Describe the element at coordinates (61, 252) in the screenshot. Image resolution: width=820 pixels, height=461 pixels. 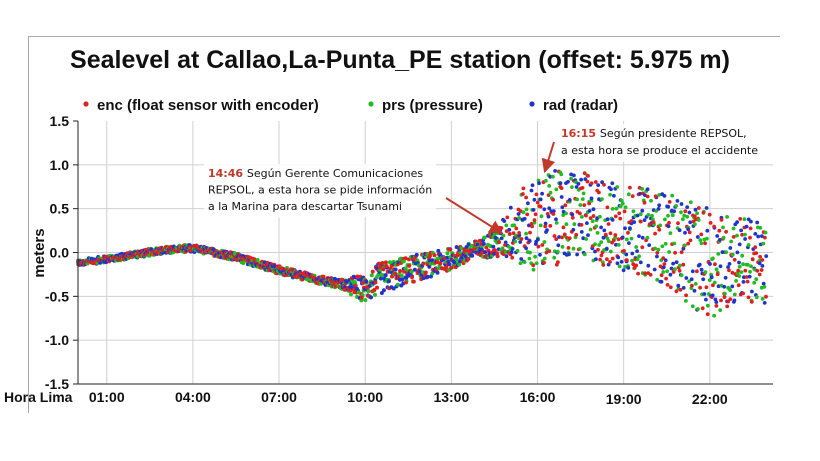
I see `y-axis-ticks: 1.5 1.0 0.5 0.0 -0.5 -1.0 -1.5` at that location.